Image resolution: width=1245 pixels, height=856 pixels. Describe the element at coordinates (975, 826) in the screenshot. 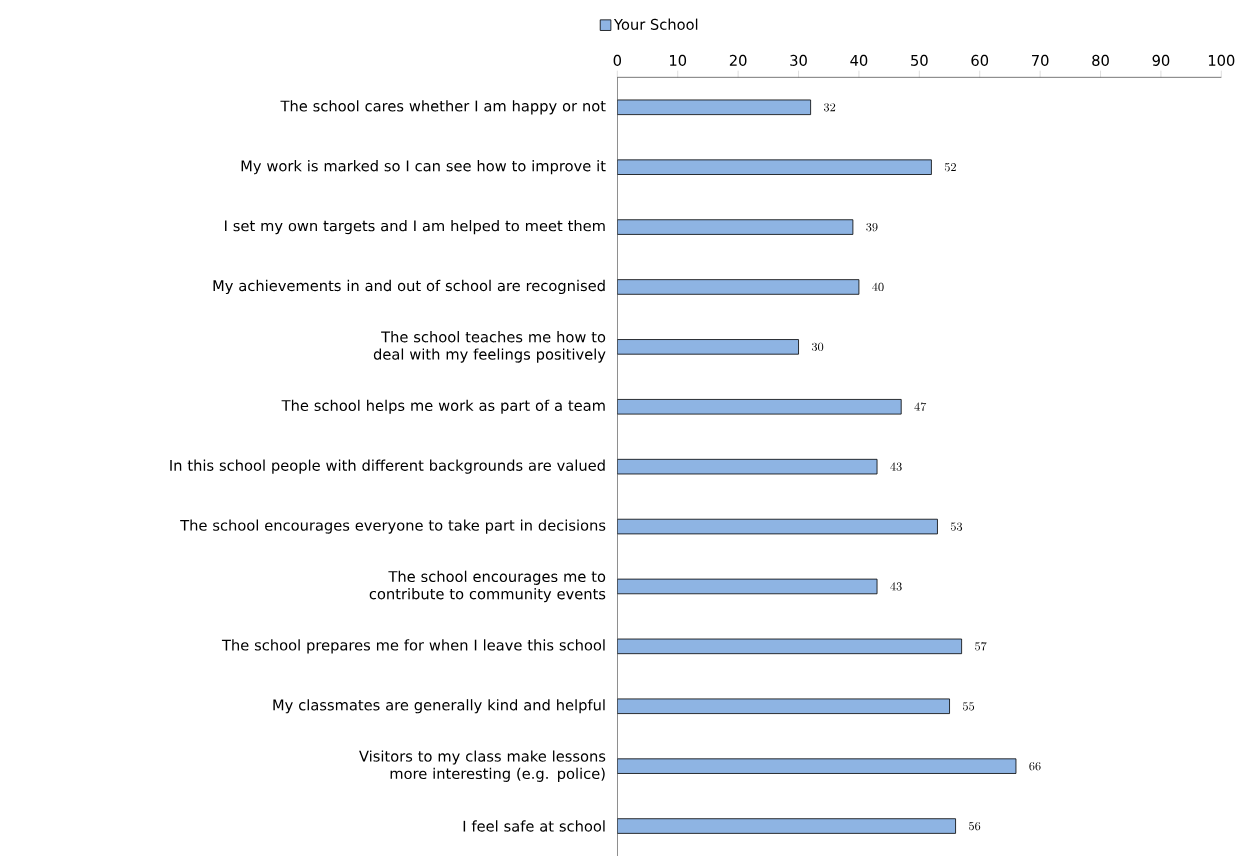

I see `data-label: 56` at that location.